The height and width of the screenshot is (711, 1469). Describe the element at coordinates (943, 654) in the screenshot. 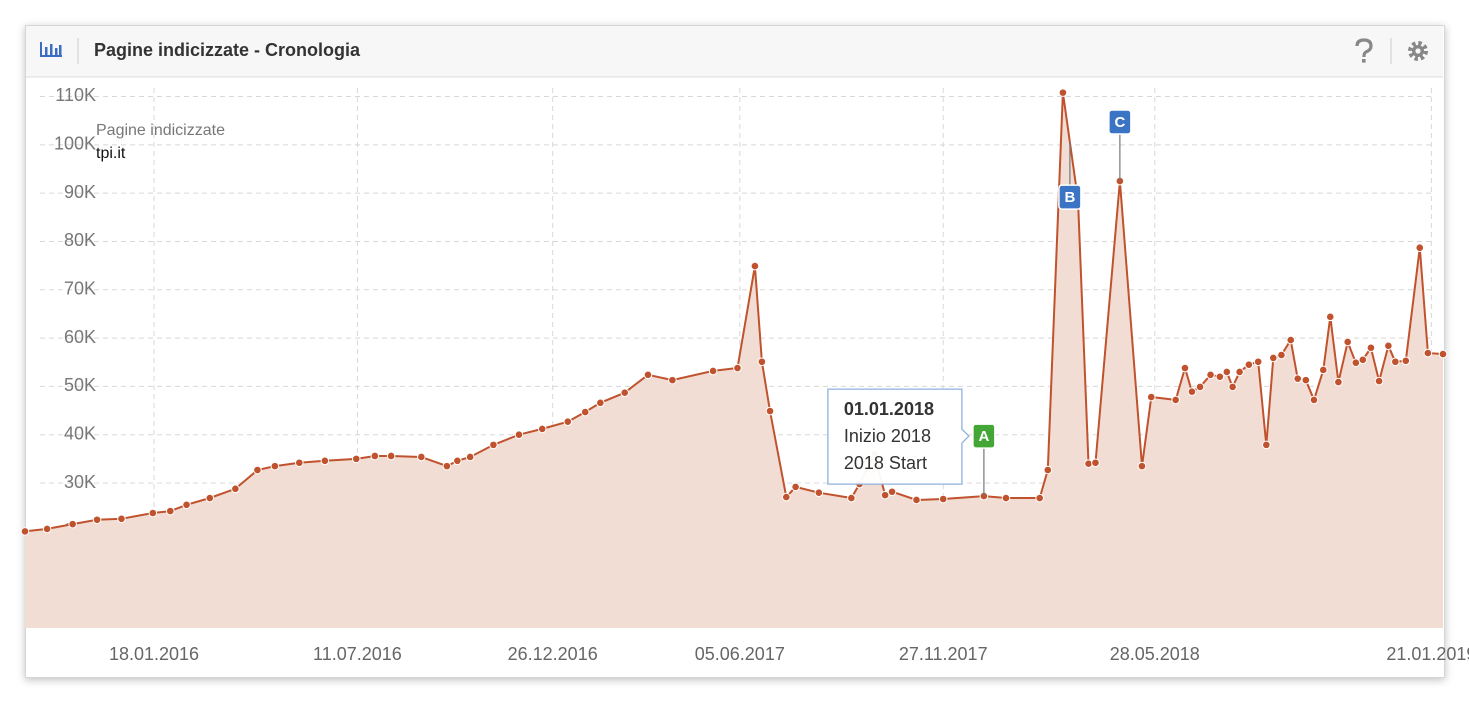

I see `x-tick-label: 27.11.2017` at that location.